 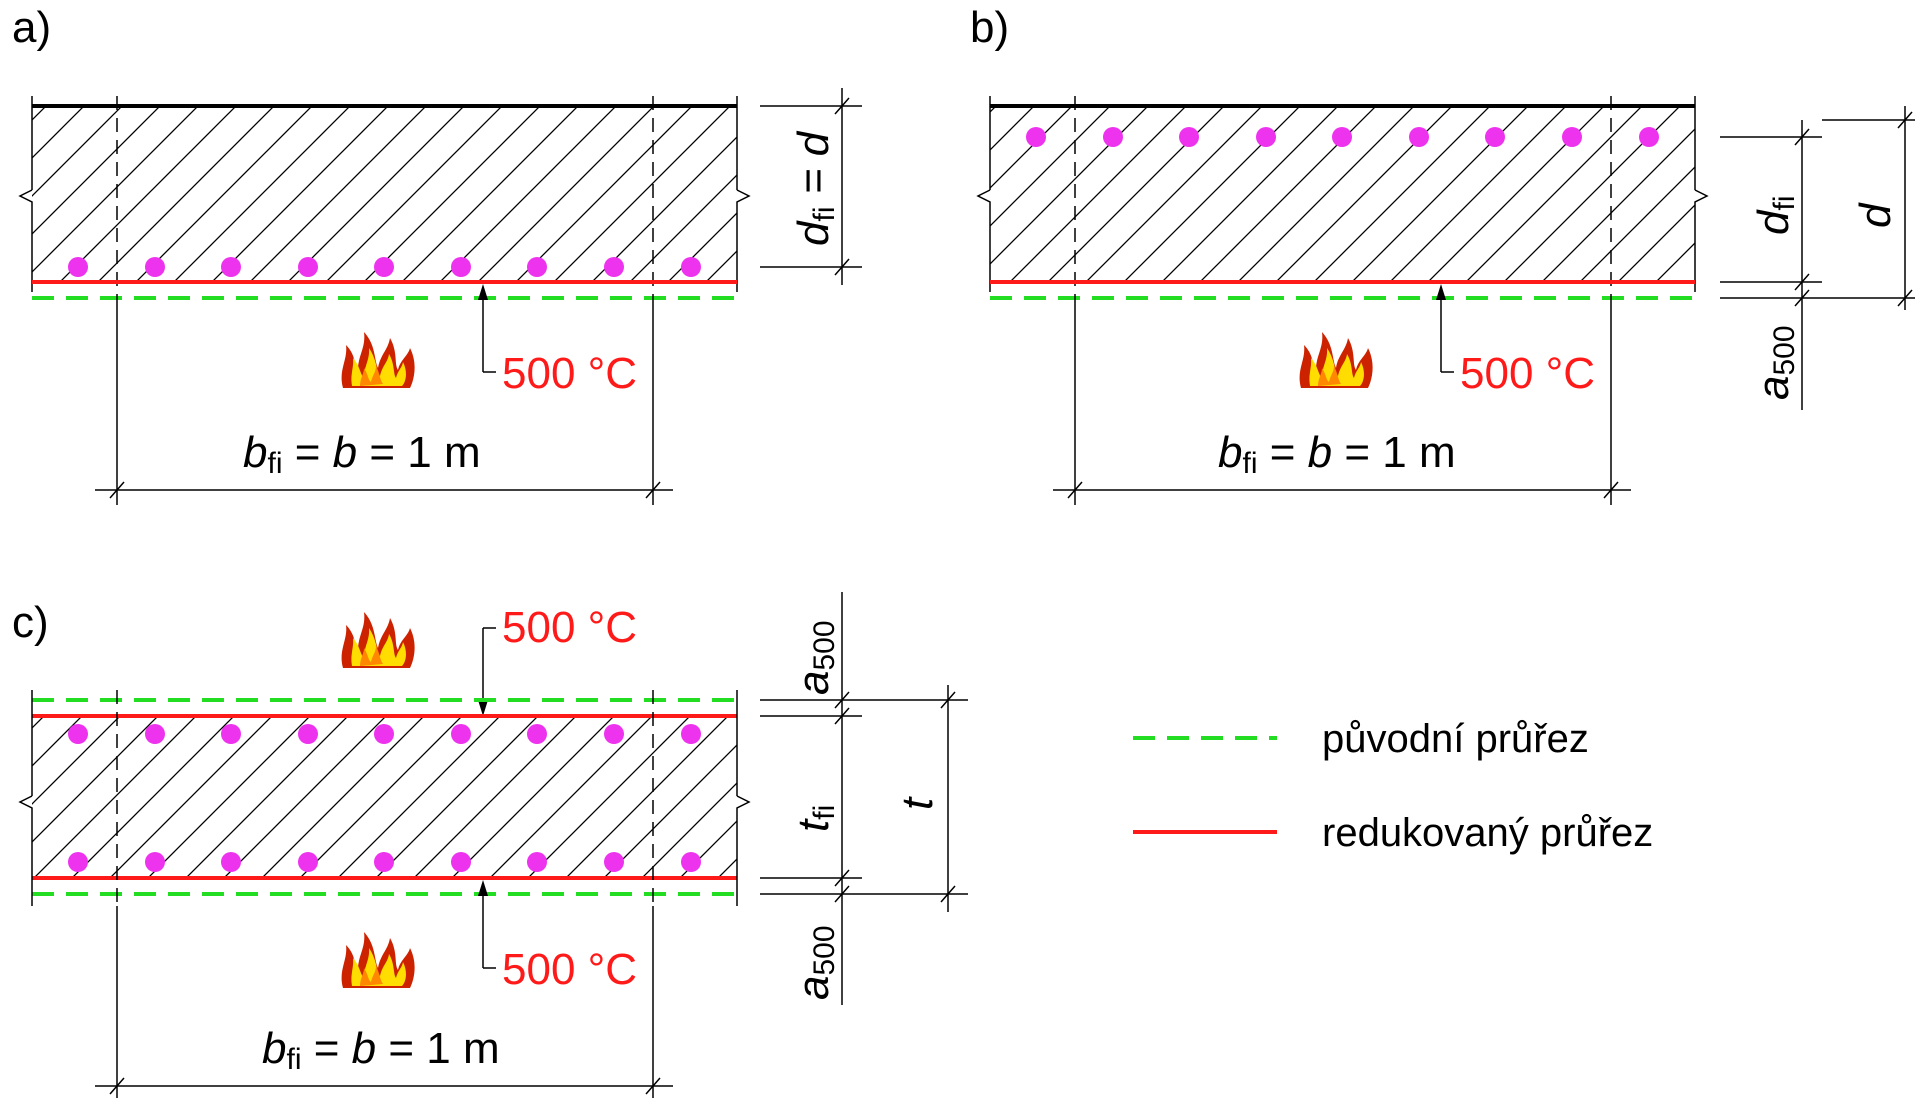 What do you see at coordinates (384, 734) in the screenshot?
I see `panel-c-rebars-top` at bounding box center [384, 734].